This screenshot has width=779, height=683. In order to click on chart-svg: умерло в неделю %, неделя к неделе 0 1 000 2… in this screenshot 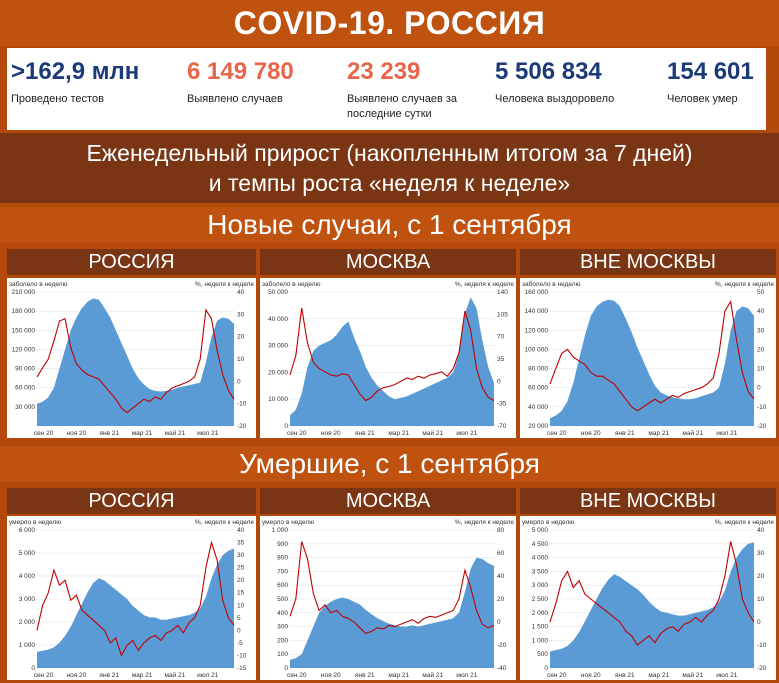, I will do `click(131, 599)`.